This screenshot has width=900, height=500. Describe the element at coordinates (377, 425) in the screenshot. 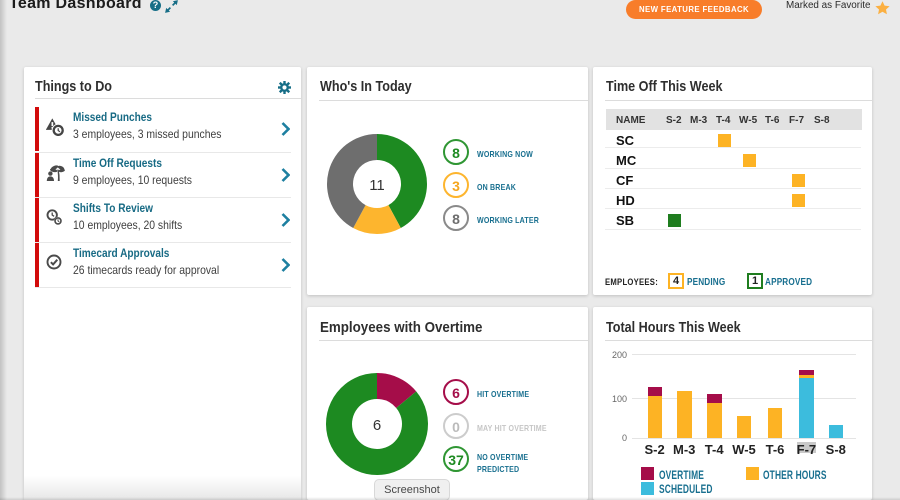

I see `svg-text: 6` at that location.